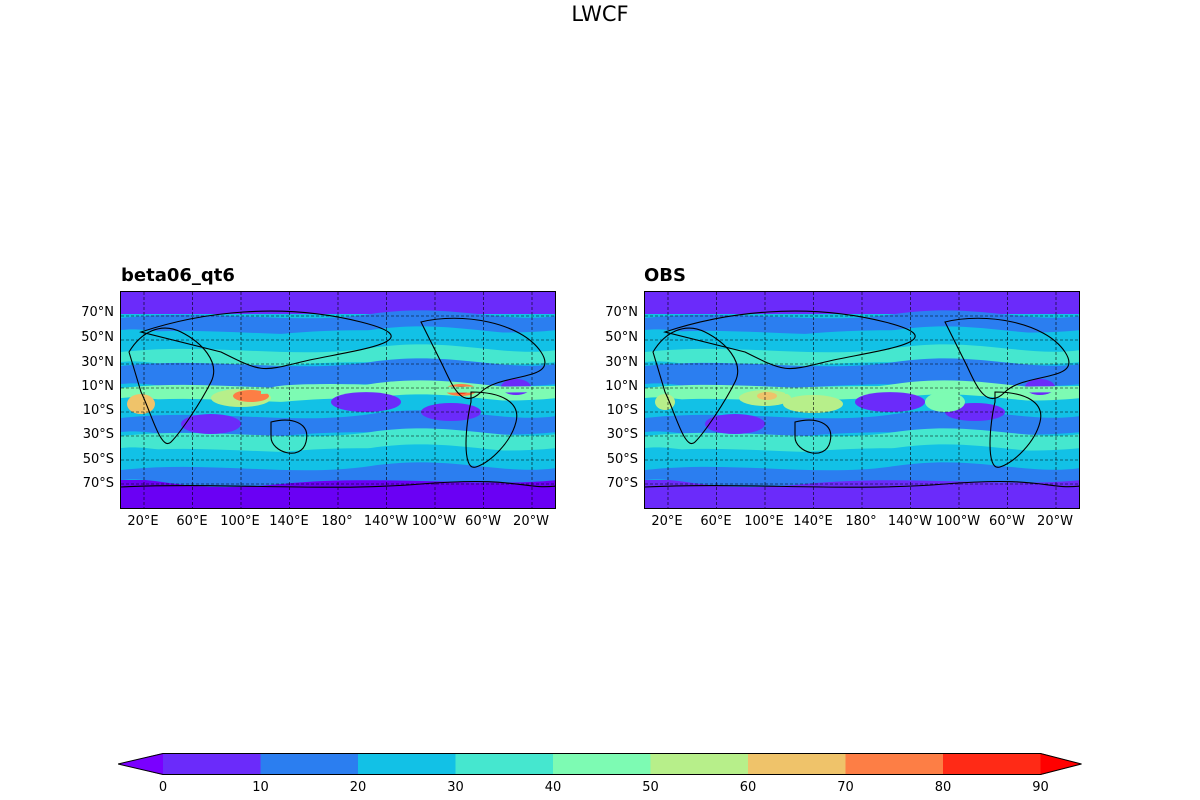  What do you see at coordinates (665, 275) in the screenshot?
I see `panel-title-right: OBS` at bounding box center [665, 275].